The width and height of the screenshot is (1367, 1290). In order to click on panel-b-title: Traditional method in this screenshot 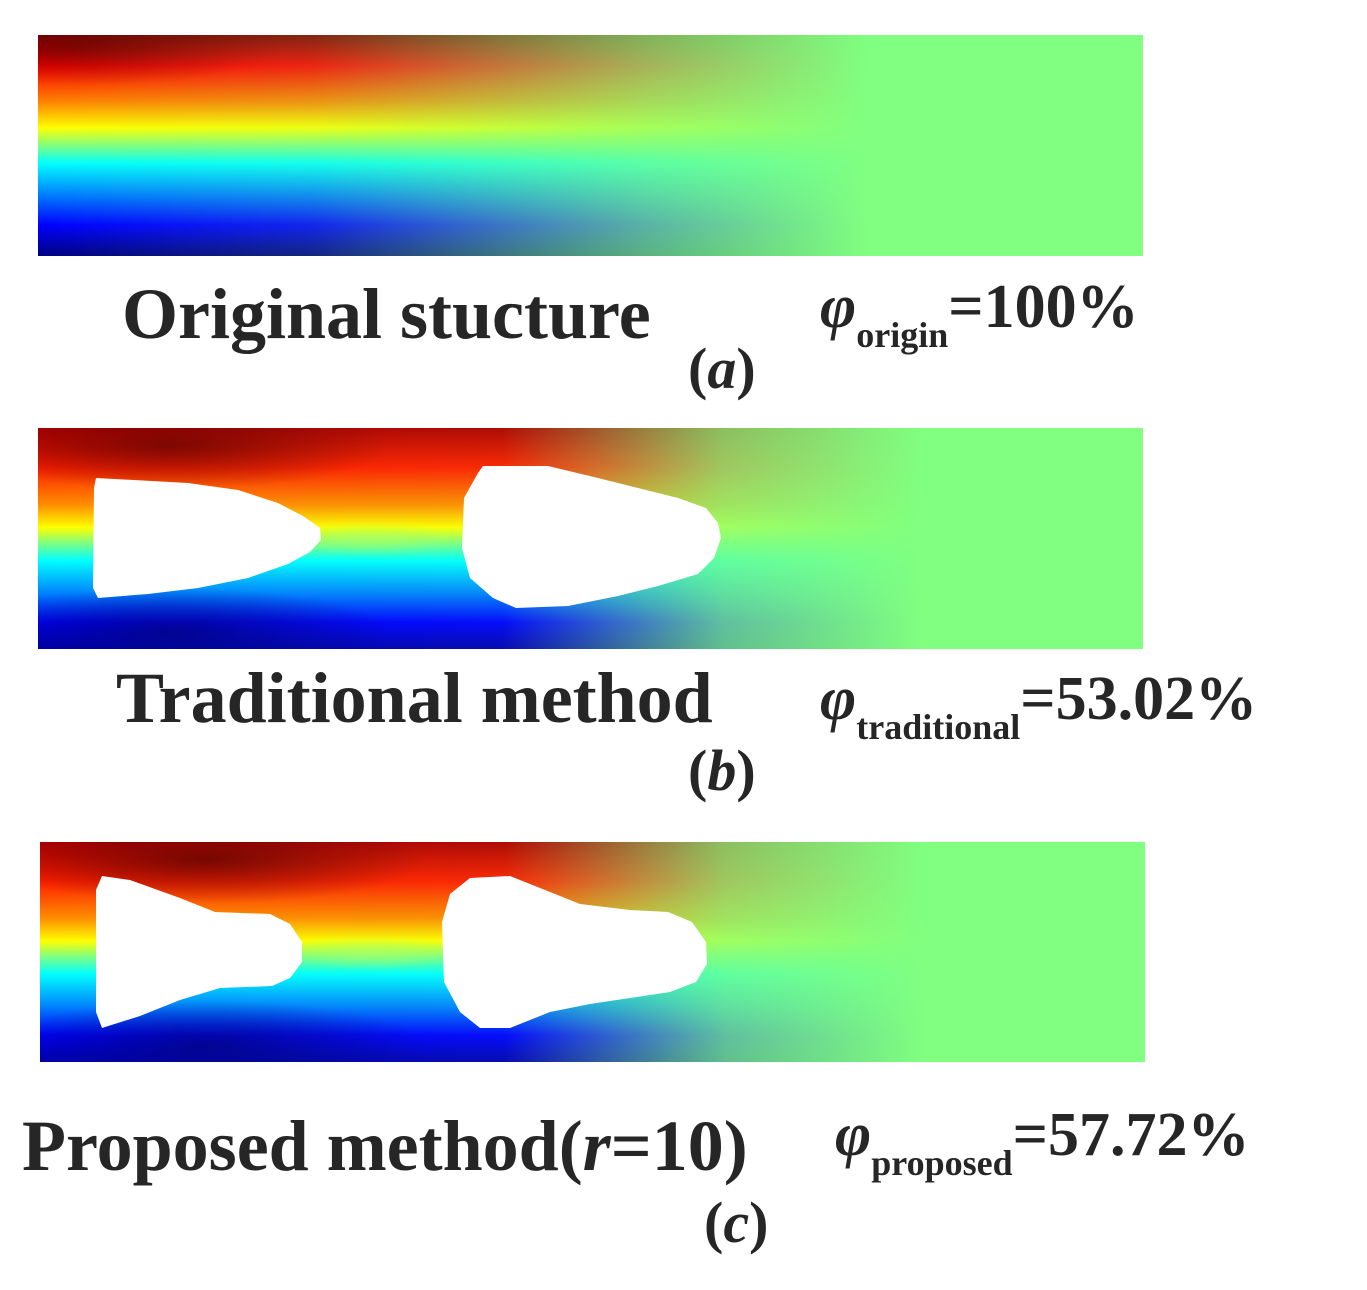, I will do `click(414, 698)`.